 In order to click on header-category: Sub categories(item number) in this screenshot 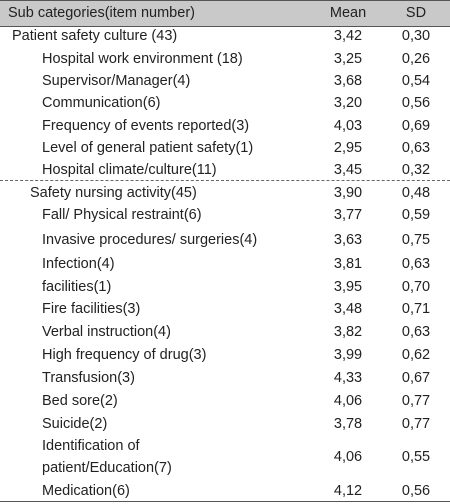, I will do `click(101, 13)`.